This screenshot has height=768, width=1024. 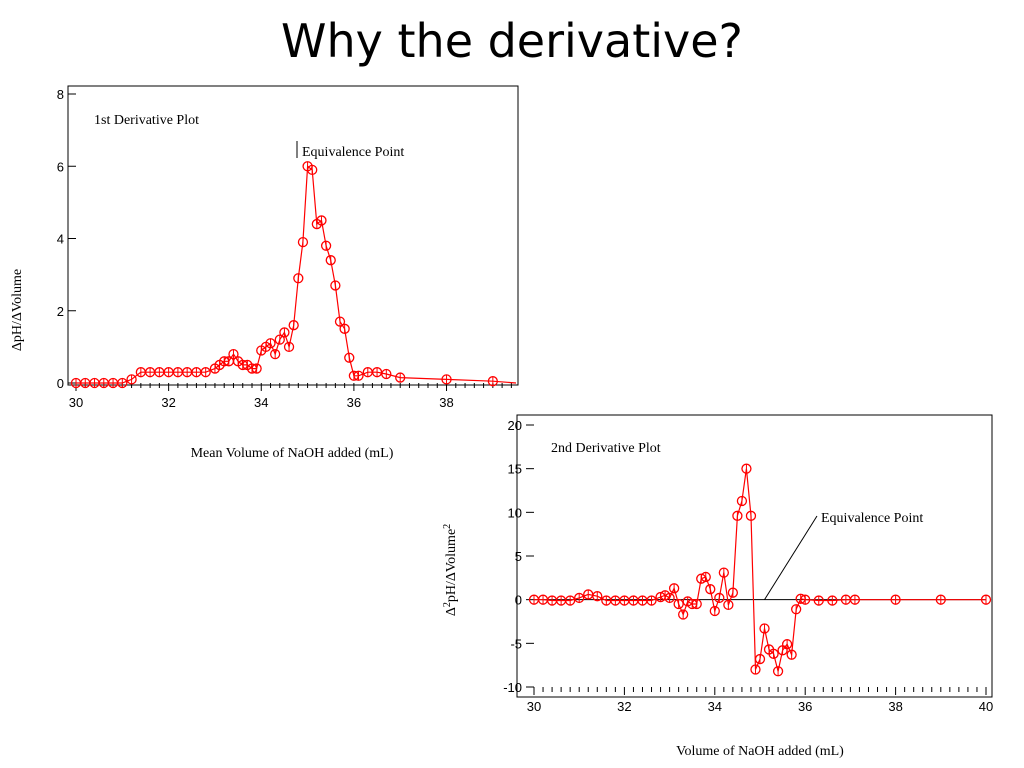 I want to click on y-tick-label: 20, so click(x=515, y=425).